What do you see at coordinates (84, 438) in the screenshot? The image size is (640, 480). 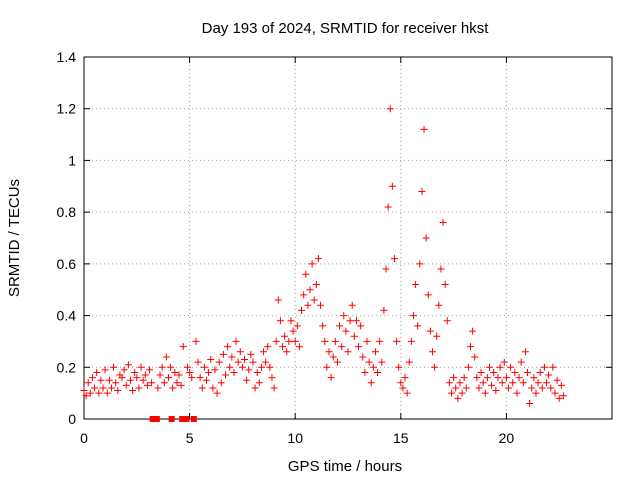 I see `x-tick-label: 0` at bounding box center [84, 438].